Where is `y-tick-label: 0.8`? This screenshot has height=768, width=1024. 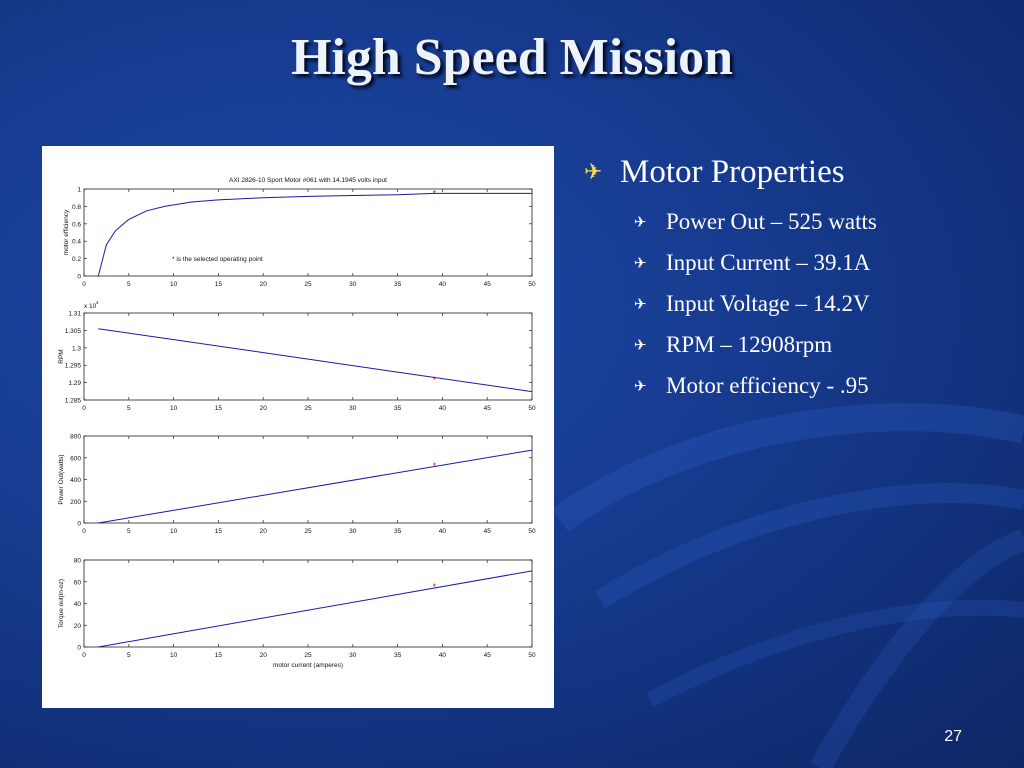
y-tick-label: 0.8 is located at coordinates (76, 207).